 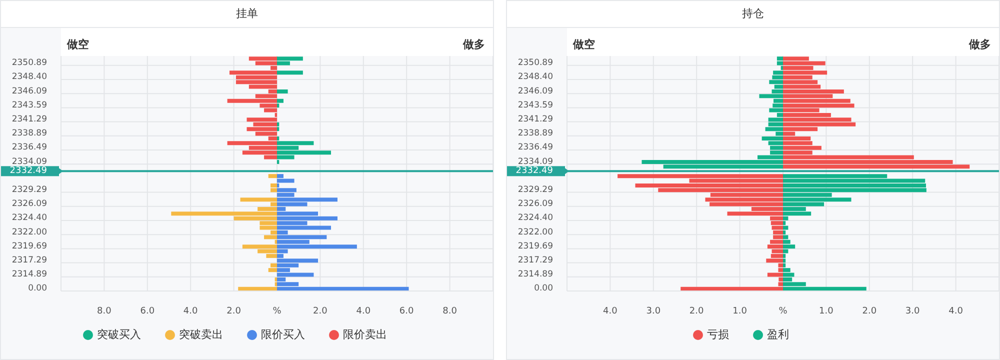 What do you see at coordinates (778, 334) in the screenshot?
I see `legend-label: 盈利` at bounding box center [778, 334].